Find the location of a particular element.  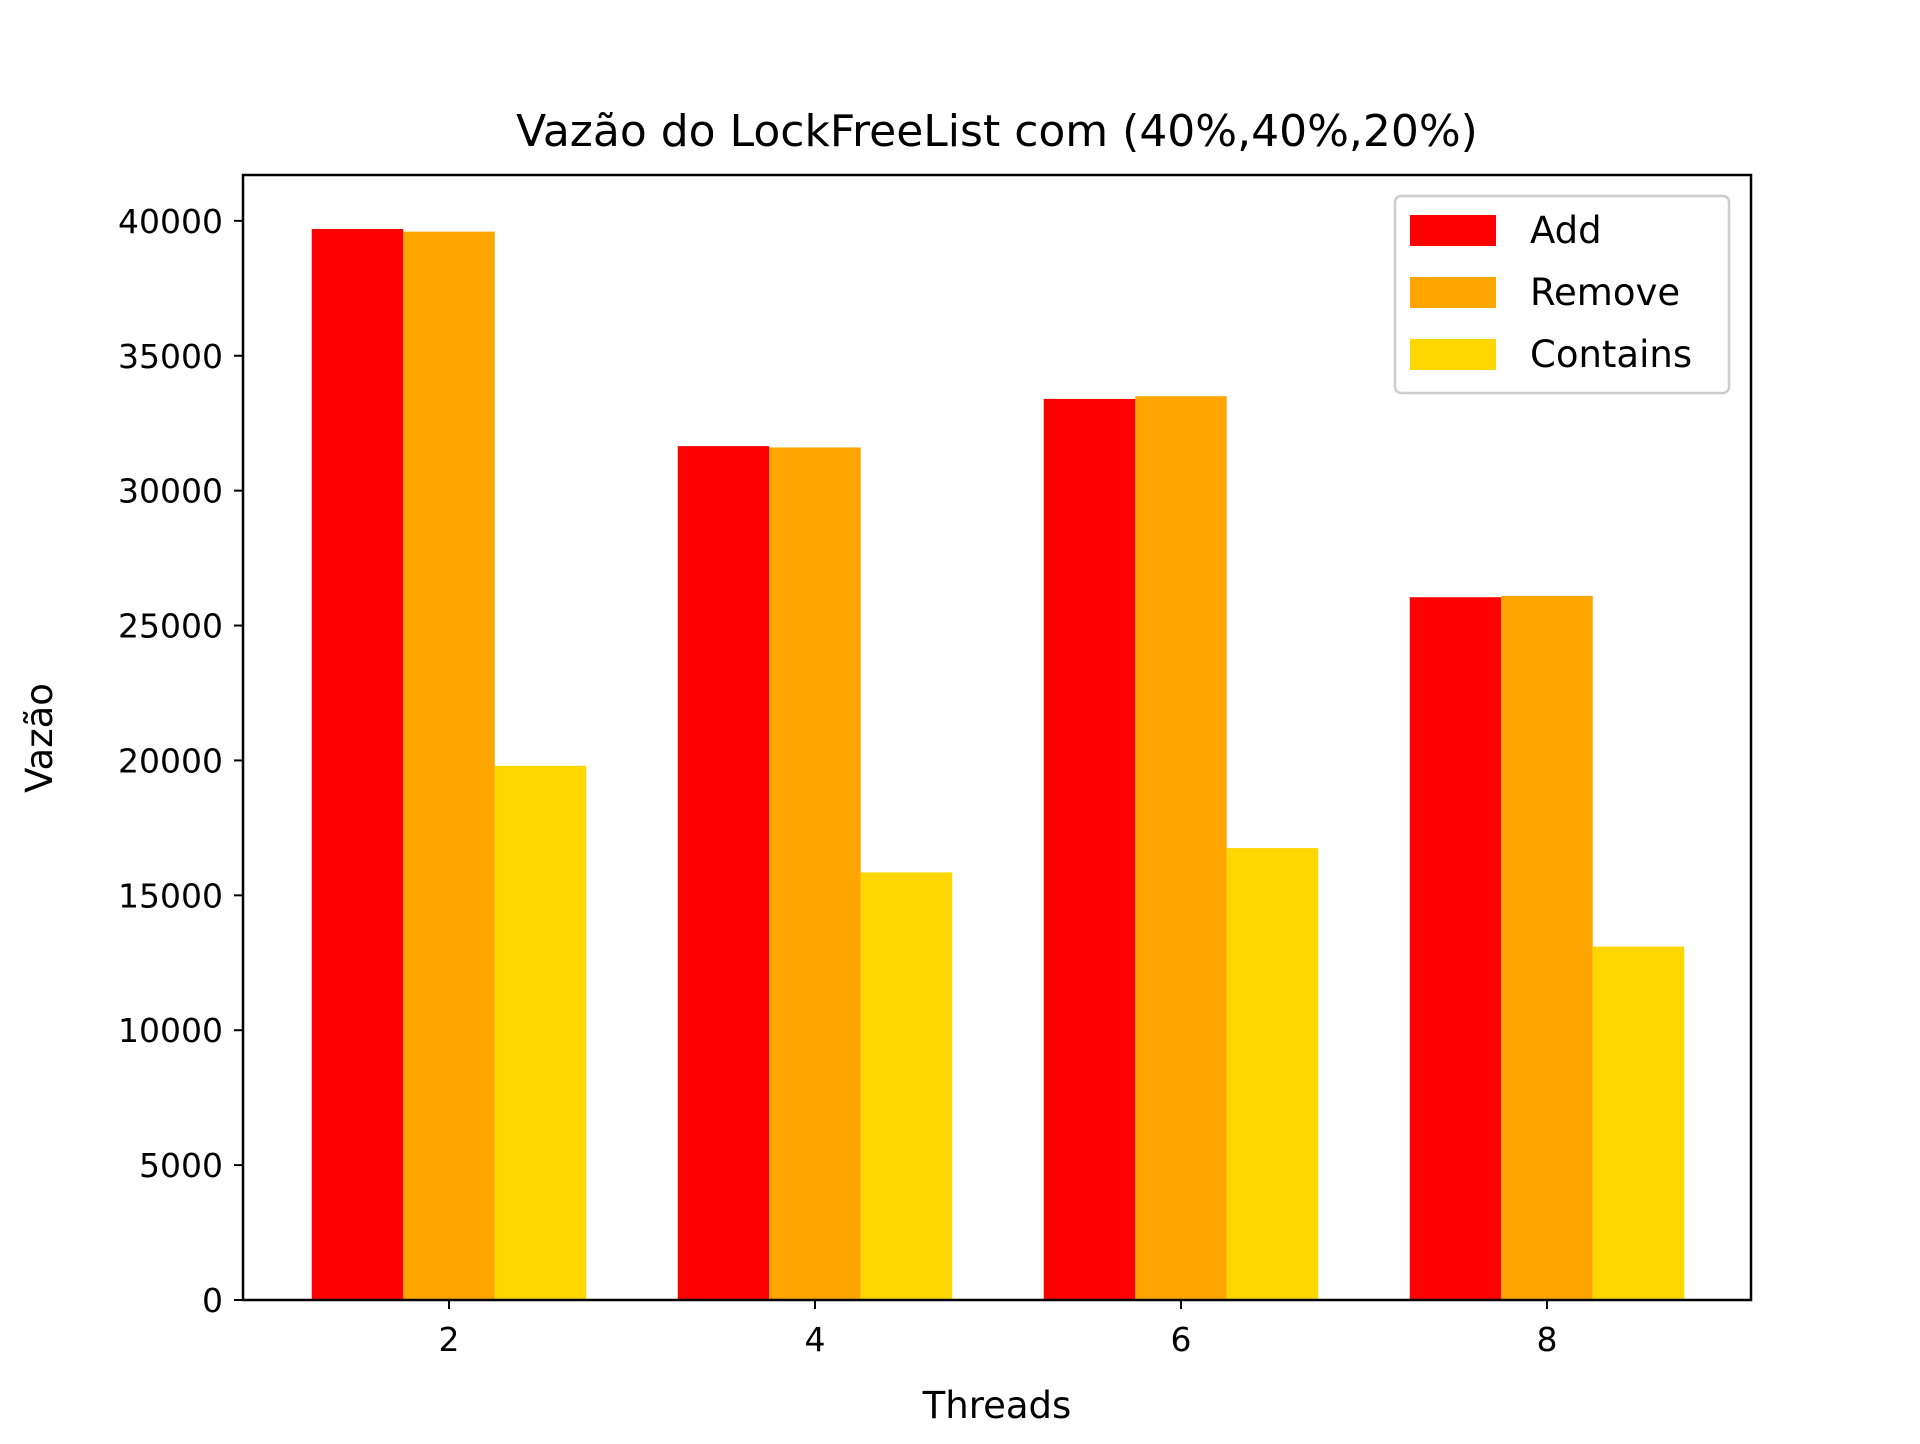

legend-swatch-contains is located at coordinates (1453, 354).